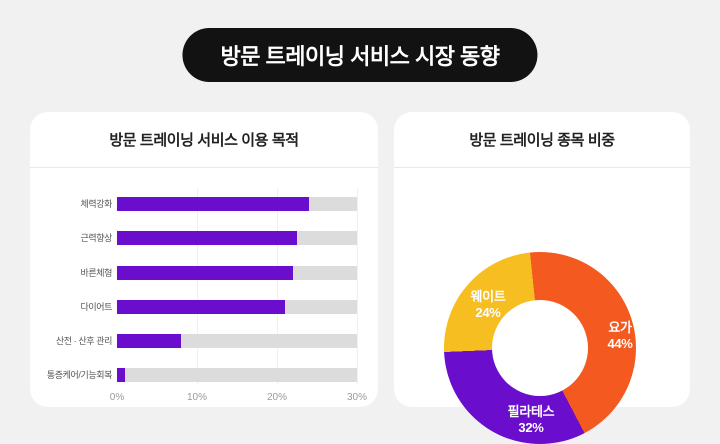 This screenshot has width=720, height=444. I want to click on x-tick-label: 0%, so click(117, 397).